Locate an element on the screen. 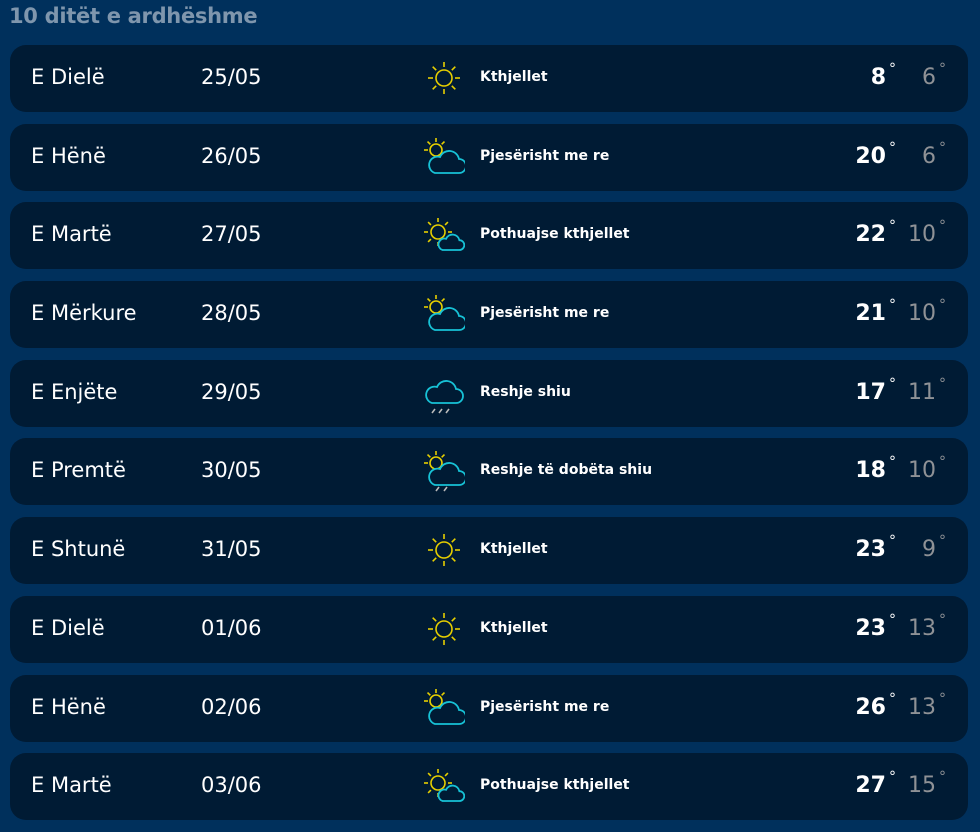  high-temp: 21 ° is located at coordinates (875, 312).